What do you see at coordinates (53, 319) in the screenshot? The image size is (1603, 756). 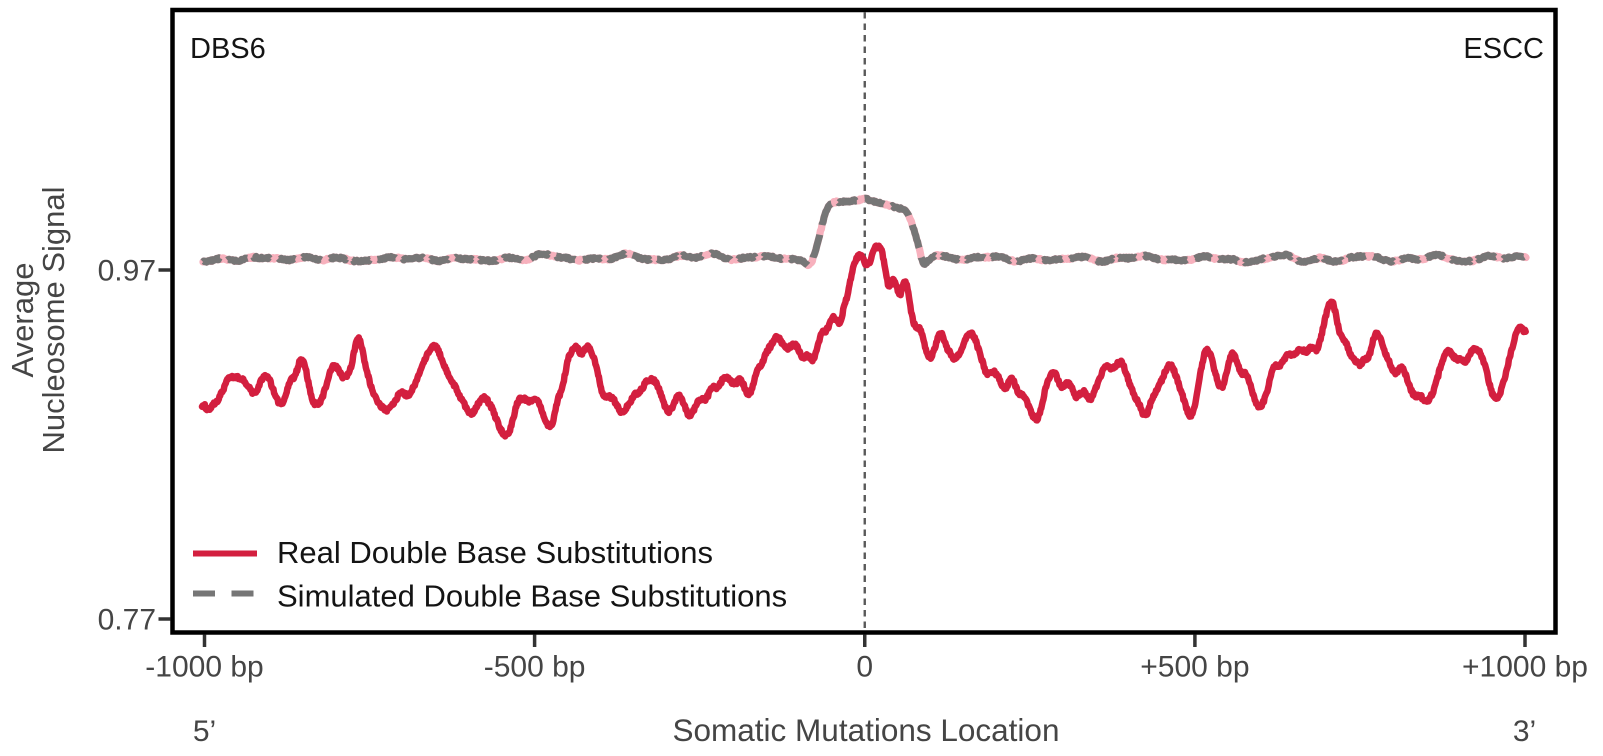 I see `svg-text: Nucleosome Signal` at bounding box center [53, 319].